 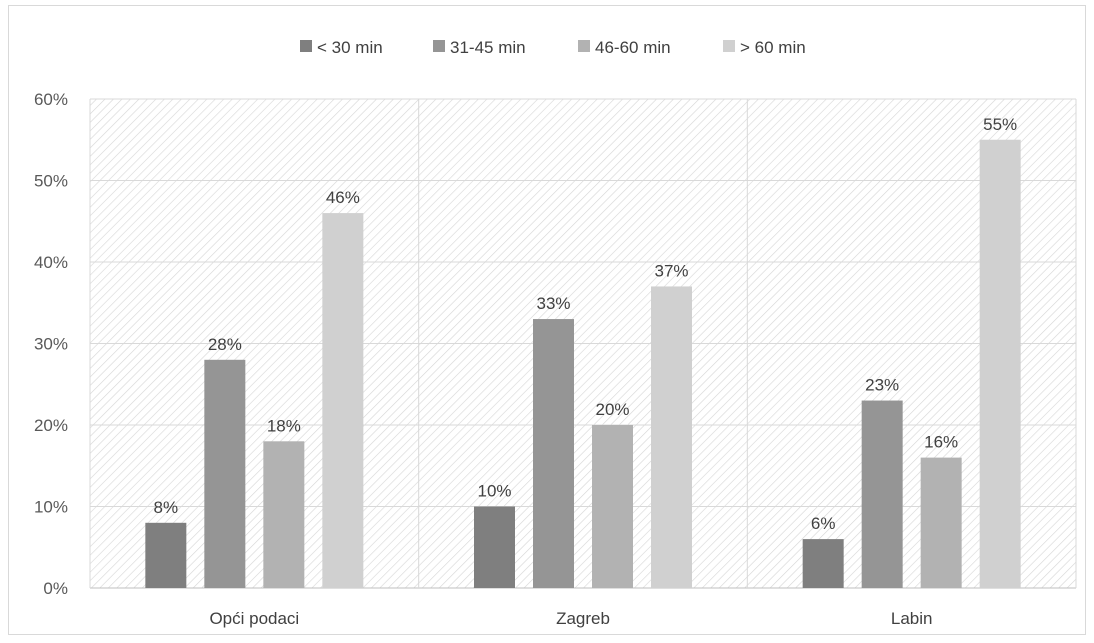 What do you see at coordinates (912, 618) in the screenshot?
I see `x-category-label: Labin` at bounding box center [912, 618].